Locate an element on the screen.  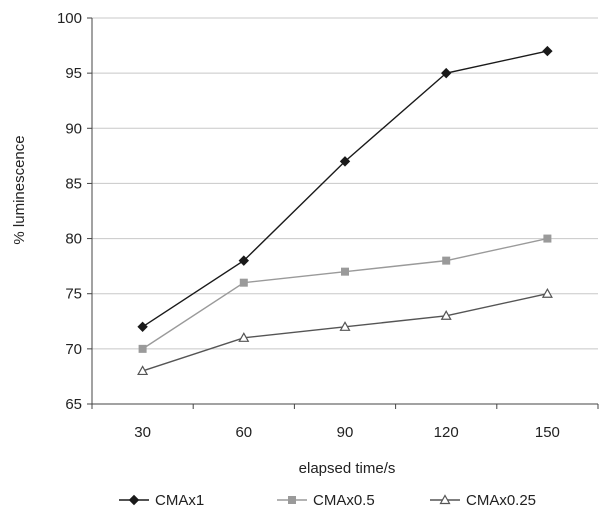
legend: CMAx1 CMAx0.5 CMAx0.25 is located at coordinates (327, 500).